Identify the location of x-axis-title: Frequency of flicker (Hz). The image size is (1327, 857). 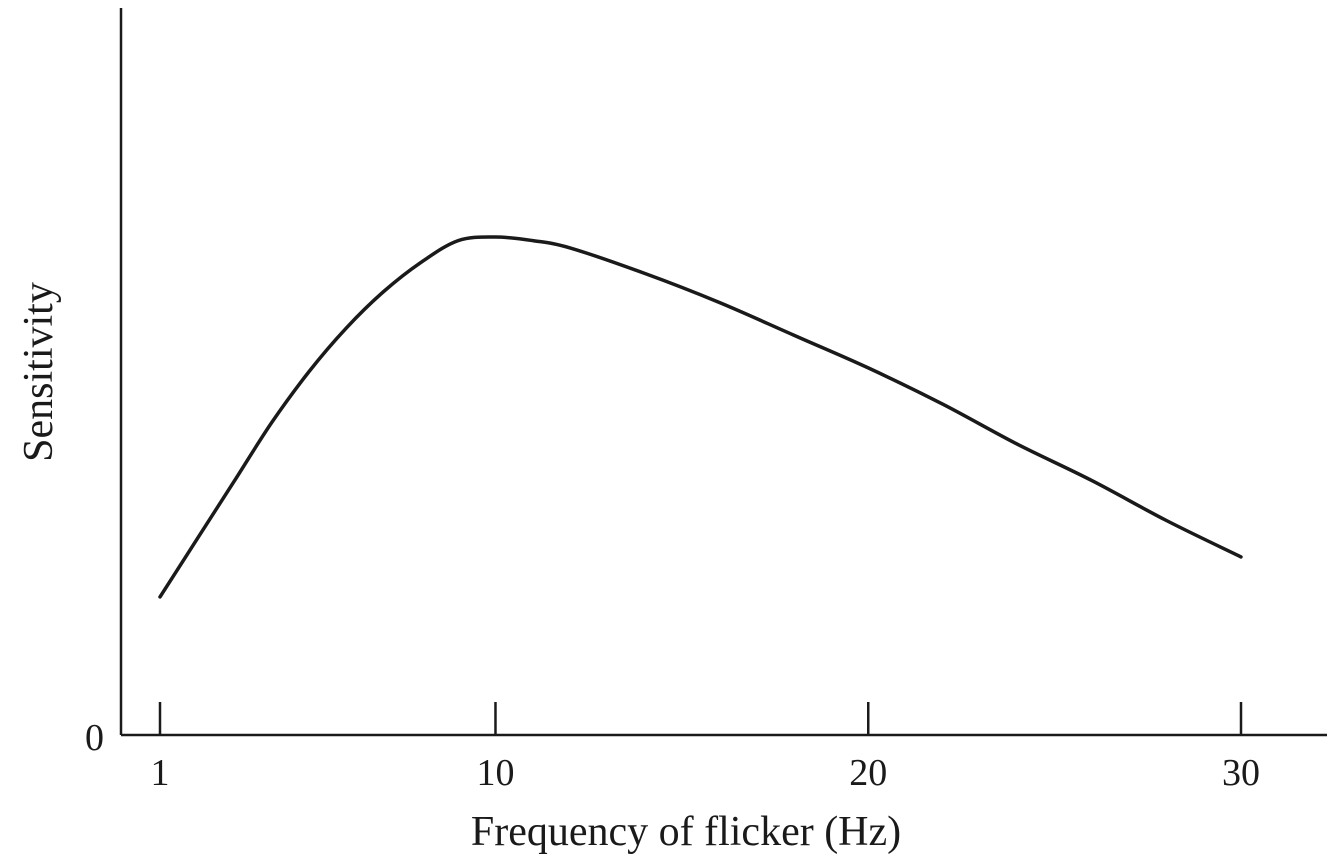
(686, 832).